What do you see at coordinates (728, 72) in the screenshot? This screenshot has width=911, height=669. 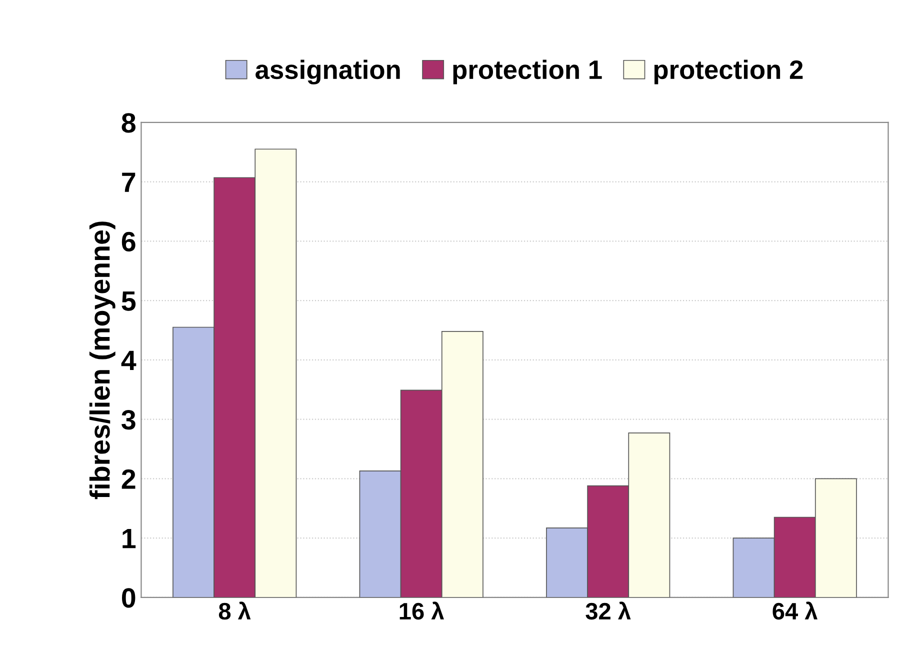 I see `legend-label: protection 2` at bounding box center [728, 72].